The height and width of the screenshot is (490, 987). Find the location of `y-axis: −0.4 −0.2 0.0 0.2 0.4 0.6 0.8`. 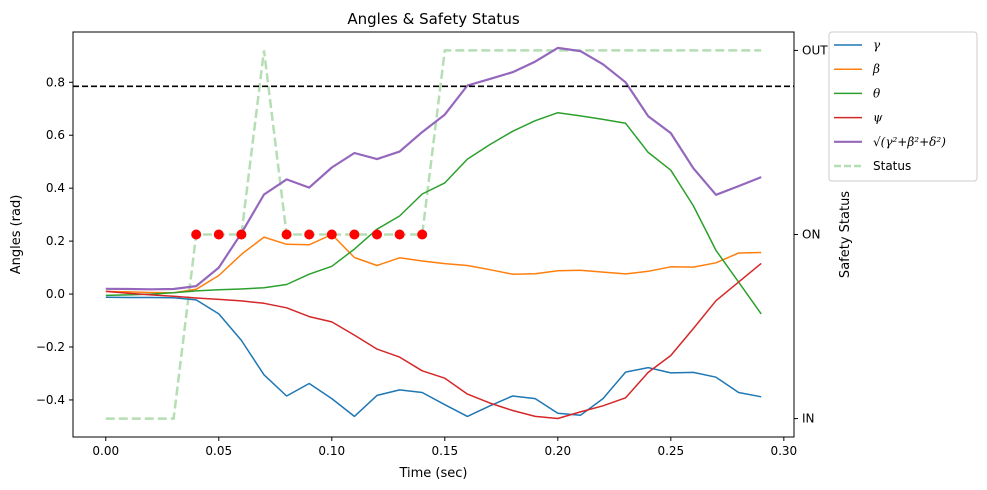

y-axis: −0.4 −0.2 0.0 0.2 0.4 0.6 0.8 is located at coordinates (54, 241).